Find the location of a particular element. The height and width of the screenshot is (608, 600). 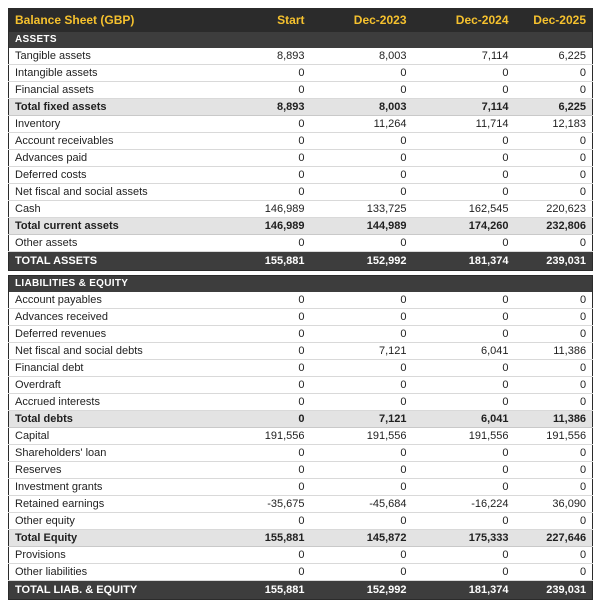

row-label: TOTAL LIAB. & EQUITY is located at coordinates (108, 590).